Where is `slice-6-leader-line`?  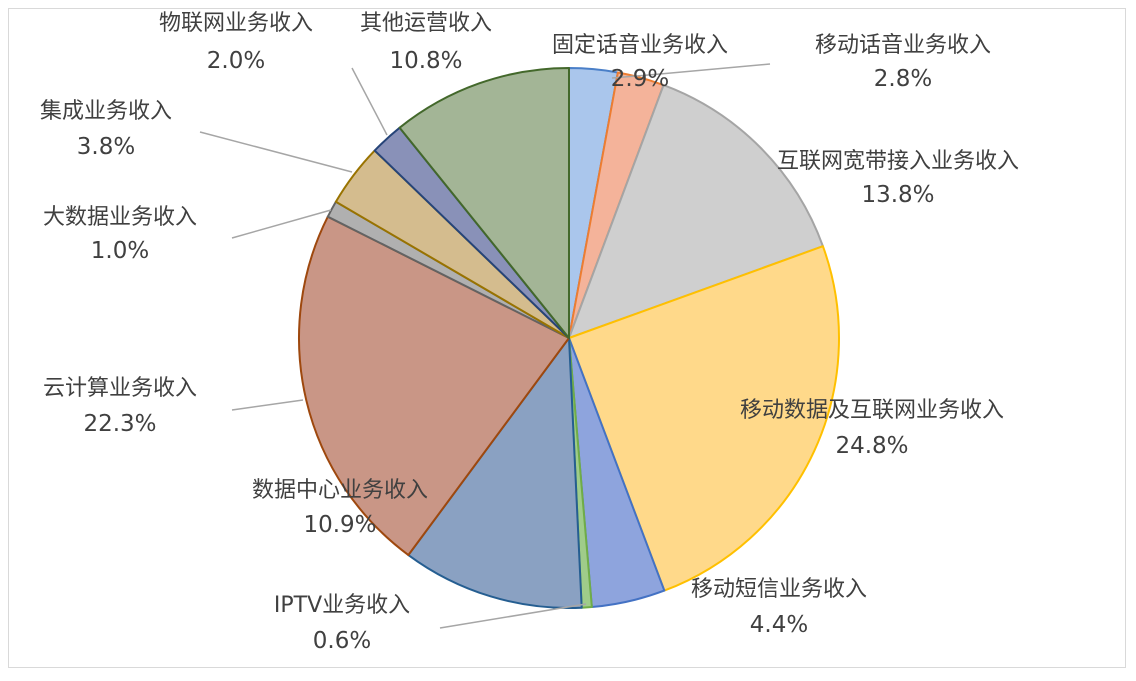
slice-6-leader-line is located at coordinates (513, 616).